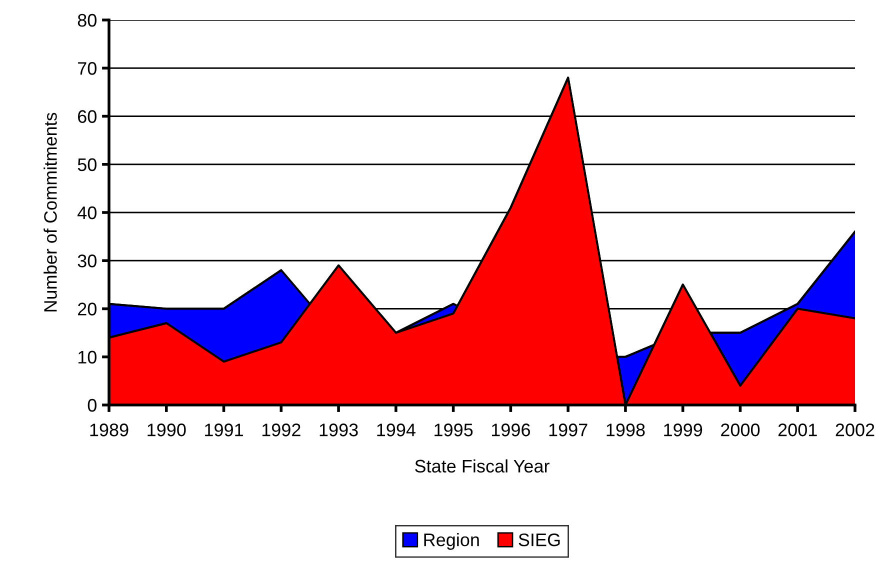 This screenshot has height=571, width=884. Describe the element at coordinates (87, 116) in the screenshot. I see `y-tick-label: 60` at that location.